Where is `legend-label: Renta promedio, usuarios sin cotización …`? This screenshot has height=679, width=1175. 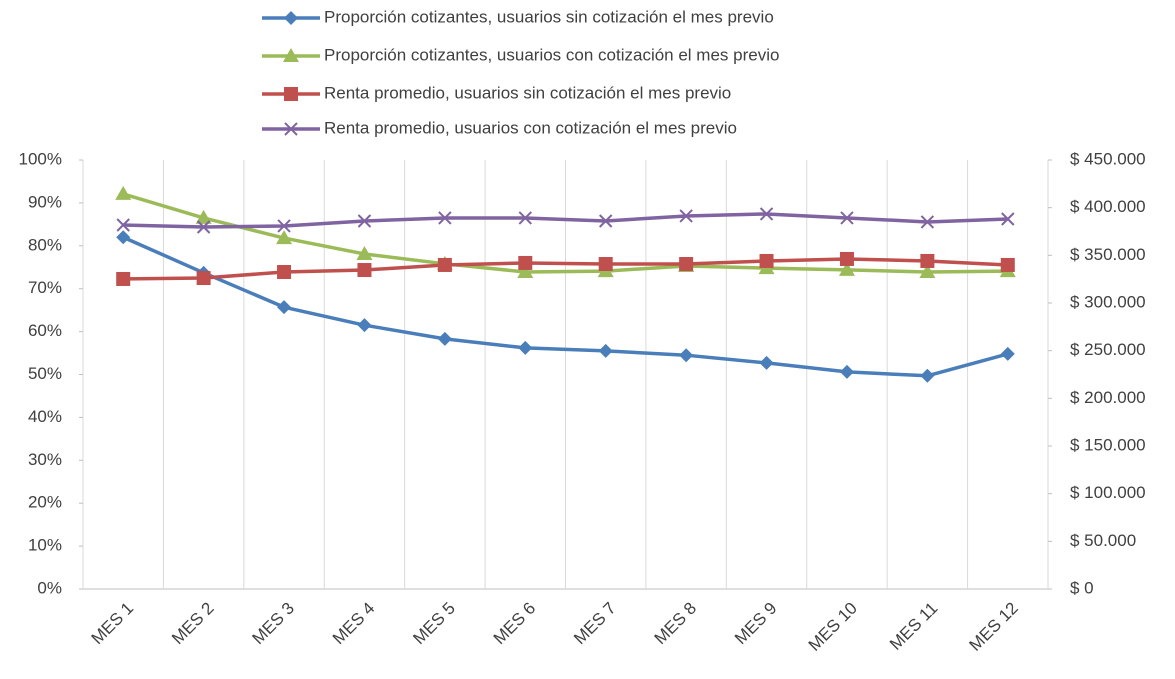
legend-label: Renta promedio, usuarios sin cotización … is located at coordinates (527, 92).